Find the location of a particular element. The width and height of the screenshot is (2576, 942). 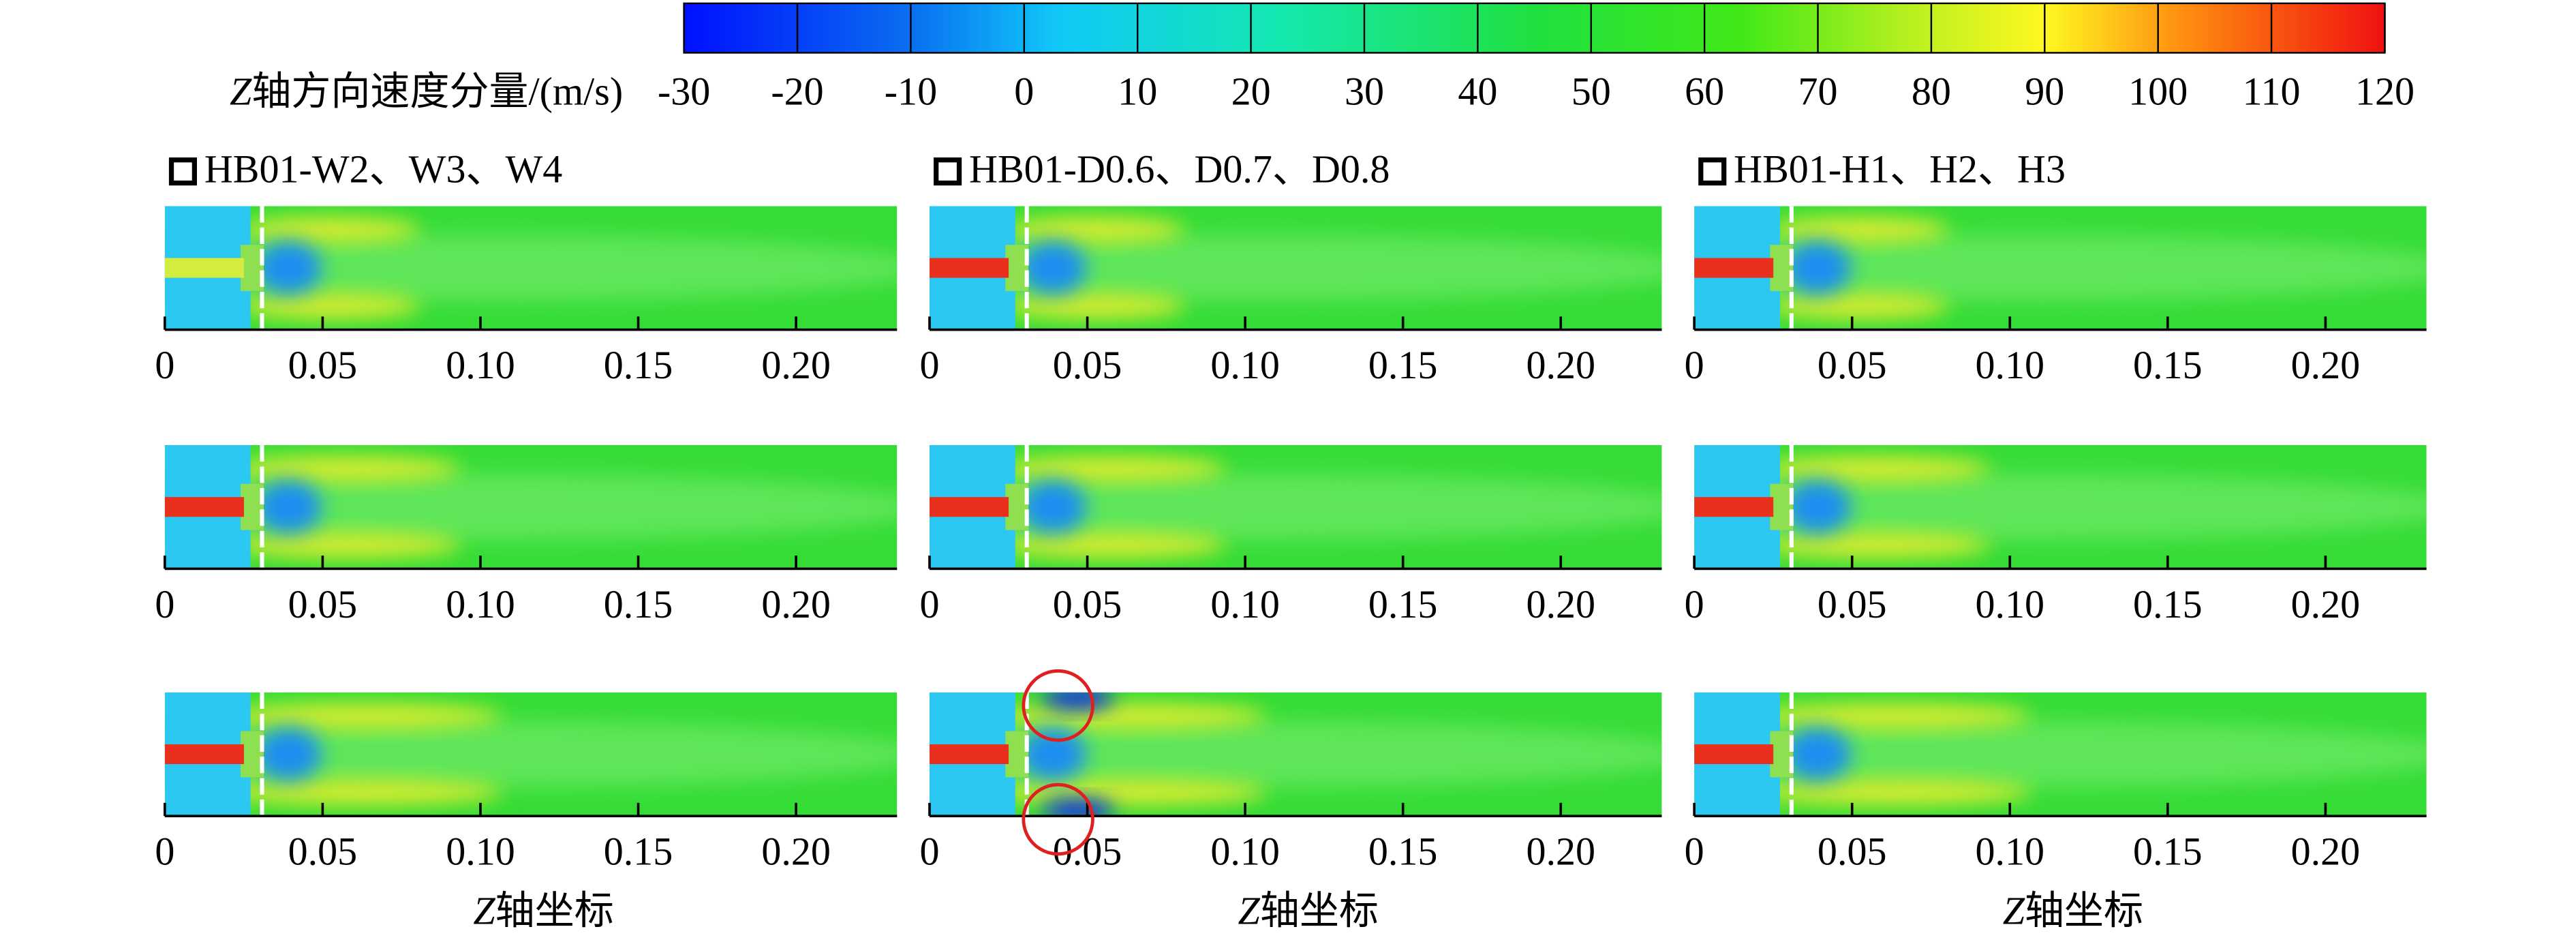

colorbar-tick-label: -10 is located at coordinates (911, 92).